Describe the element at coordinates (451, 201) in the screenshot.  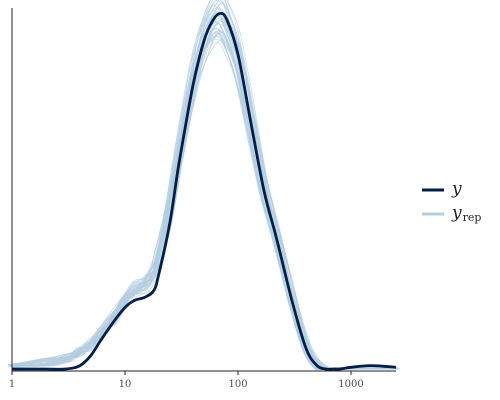
I see `legend: y yrep` at that location.